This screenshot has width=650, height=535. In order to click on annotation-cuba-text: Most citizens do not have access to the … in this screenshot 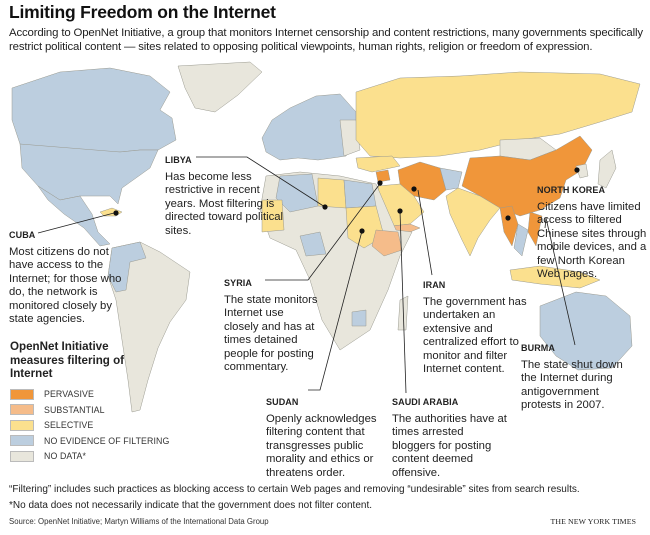, I will do `click(65, 285)`.